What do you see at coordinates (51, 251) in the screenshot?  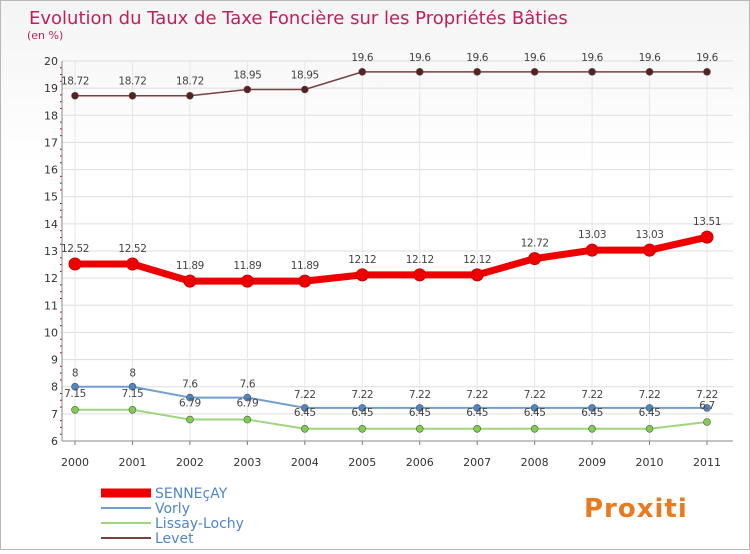 I see `y-tick-label: 13` at bounding box center [51, 251].